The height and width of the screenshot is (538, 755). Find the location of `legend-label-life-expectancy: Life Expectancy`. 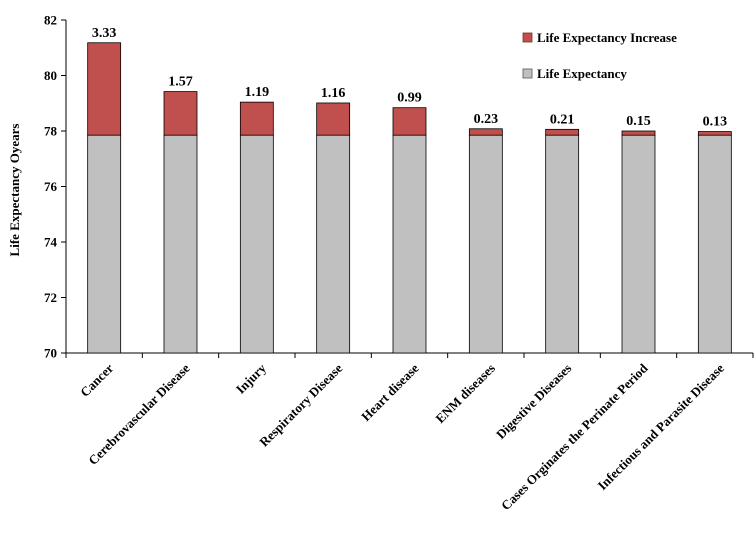

legend-label-life-expectancy: Life Expectancy is located at coordinates (582, 73).